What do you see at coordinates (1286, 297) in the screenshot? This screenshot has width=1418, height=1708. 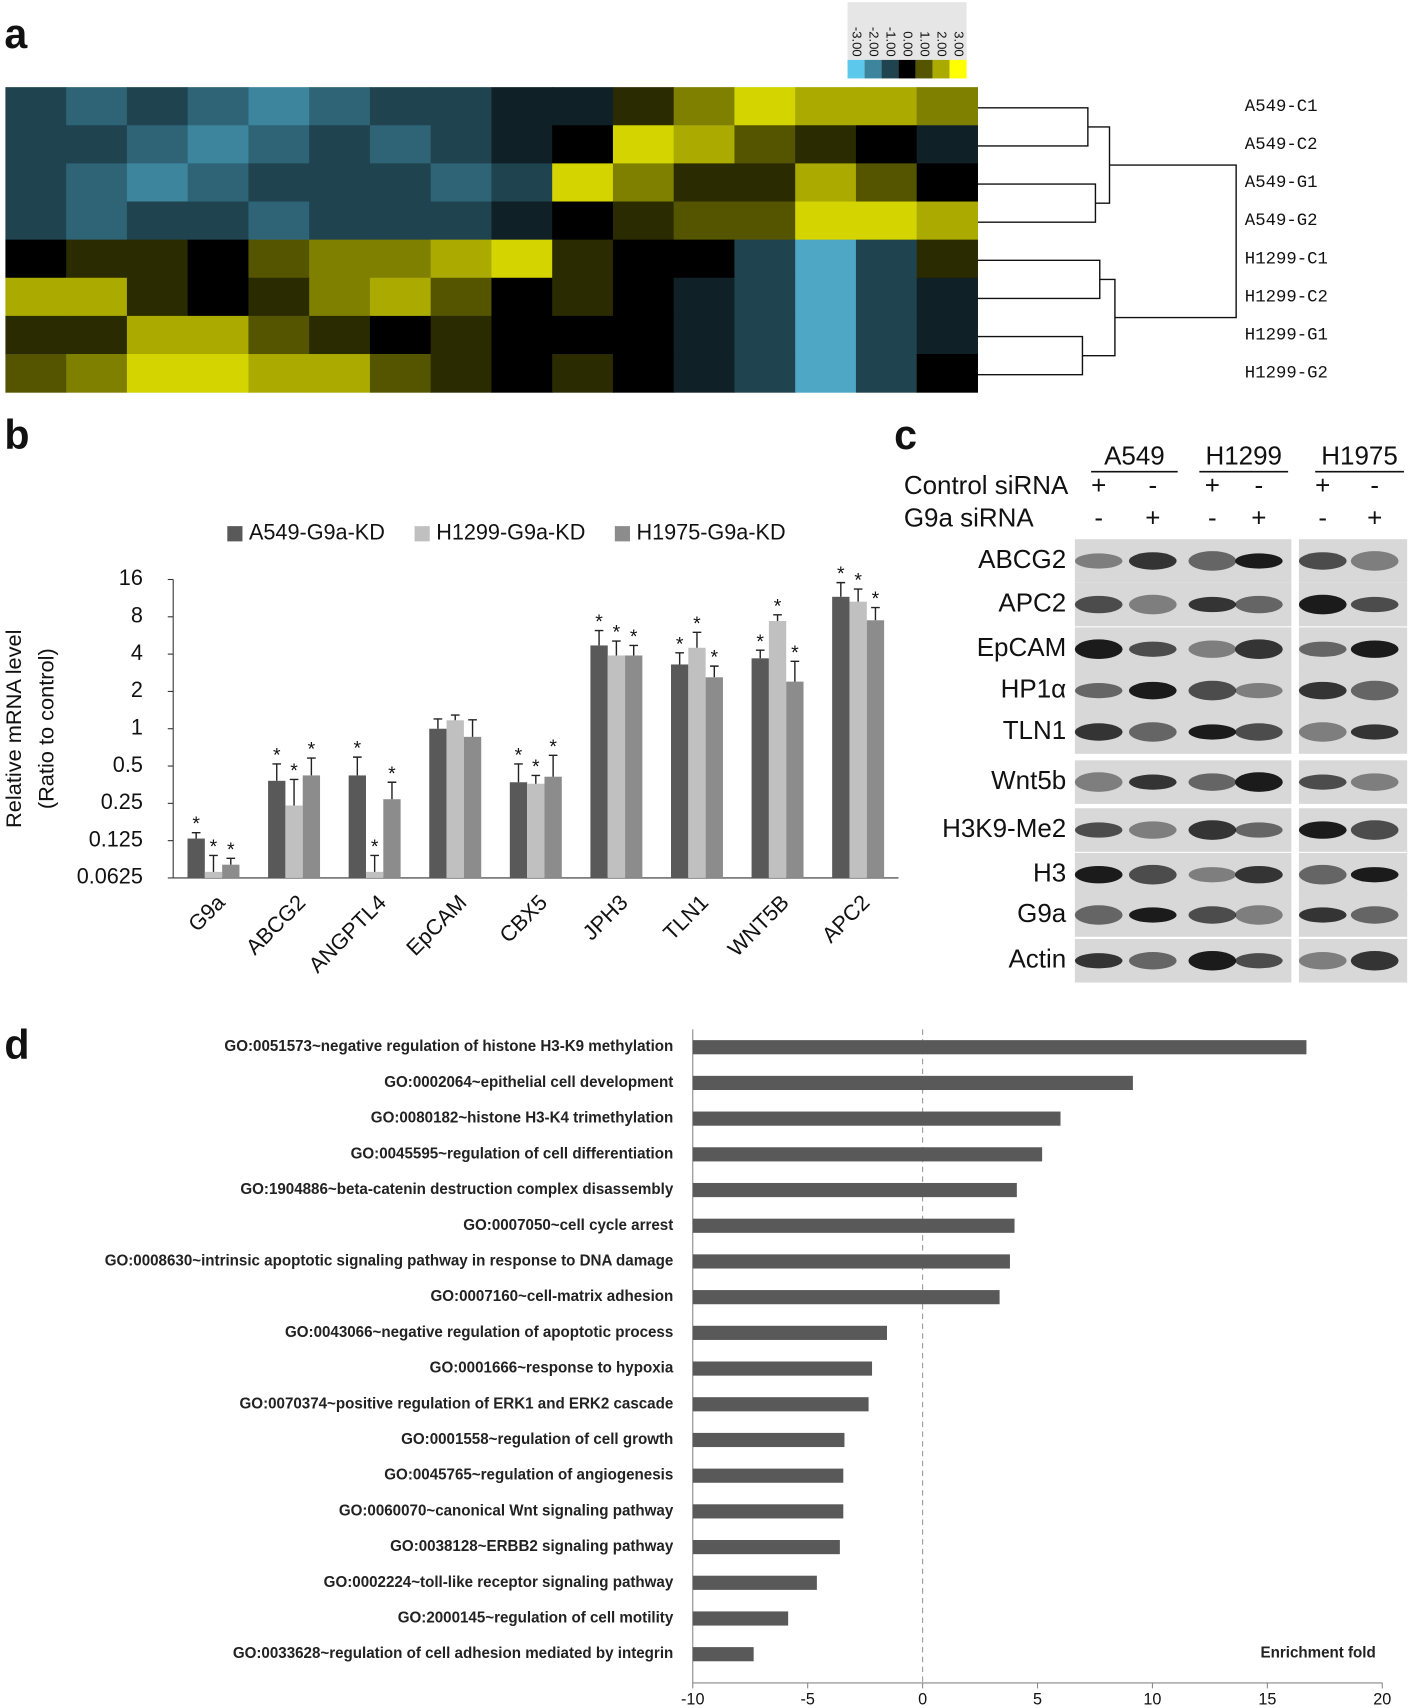 I see `row-label: H1299-C2` at bounding box center [1286, 297].